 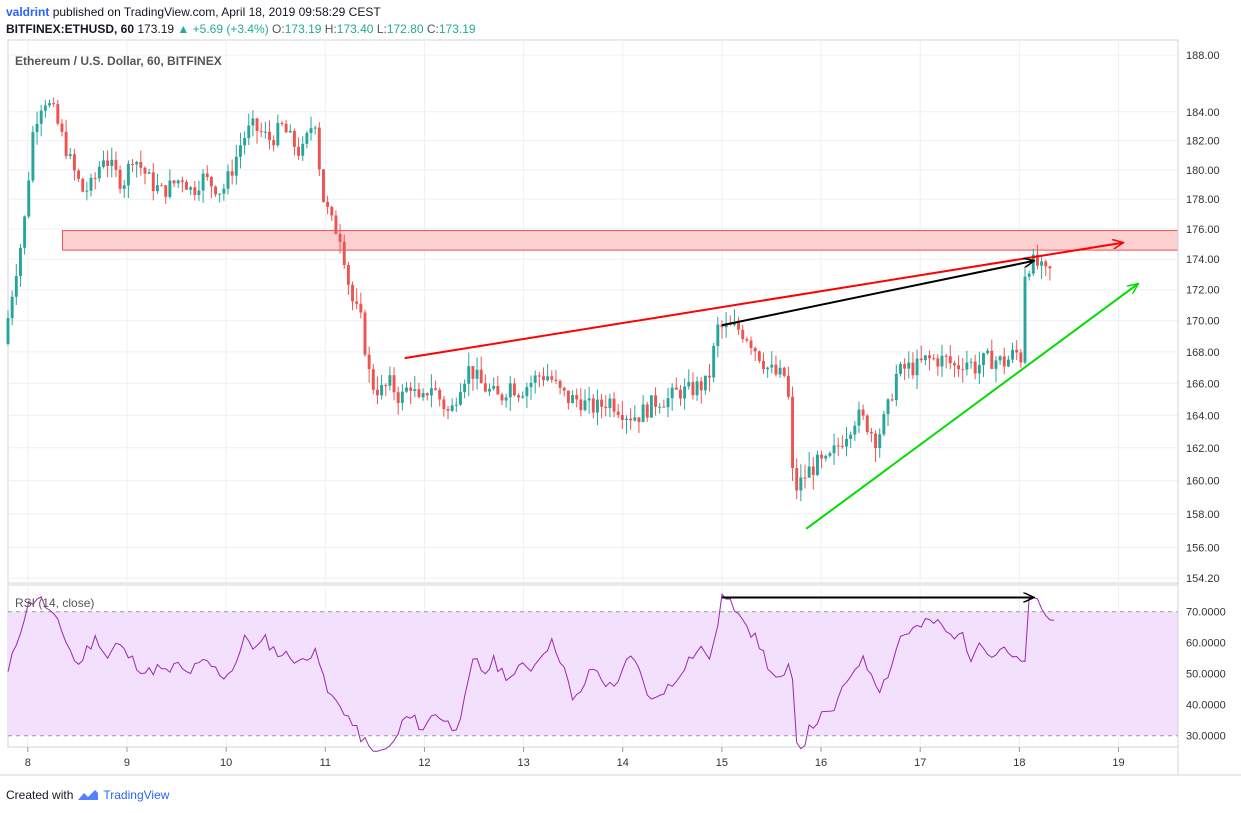 I want to click on support-trendline, so click(x=971, y=407).